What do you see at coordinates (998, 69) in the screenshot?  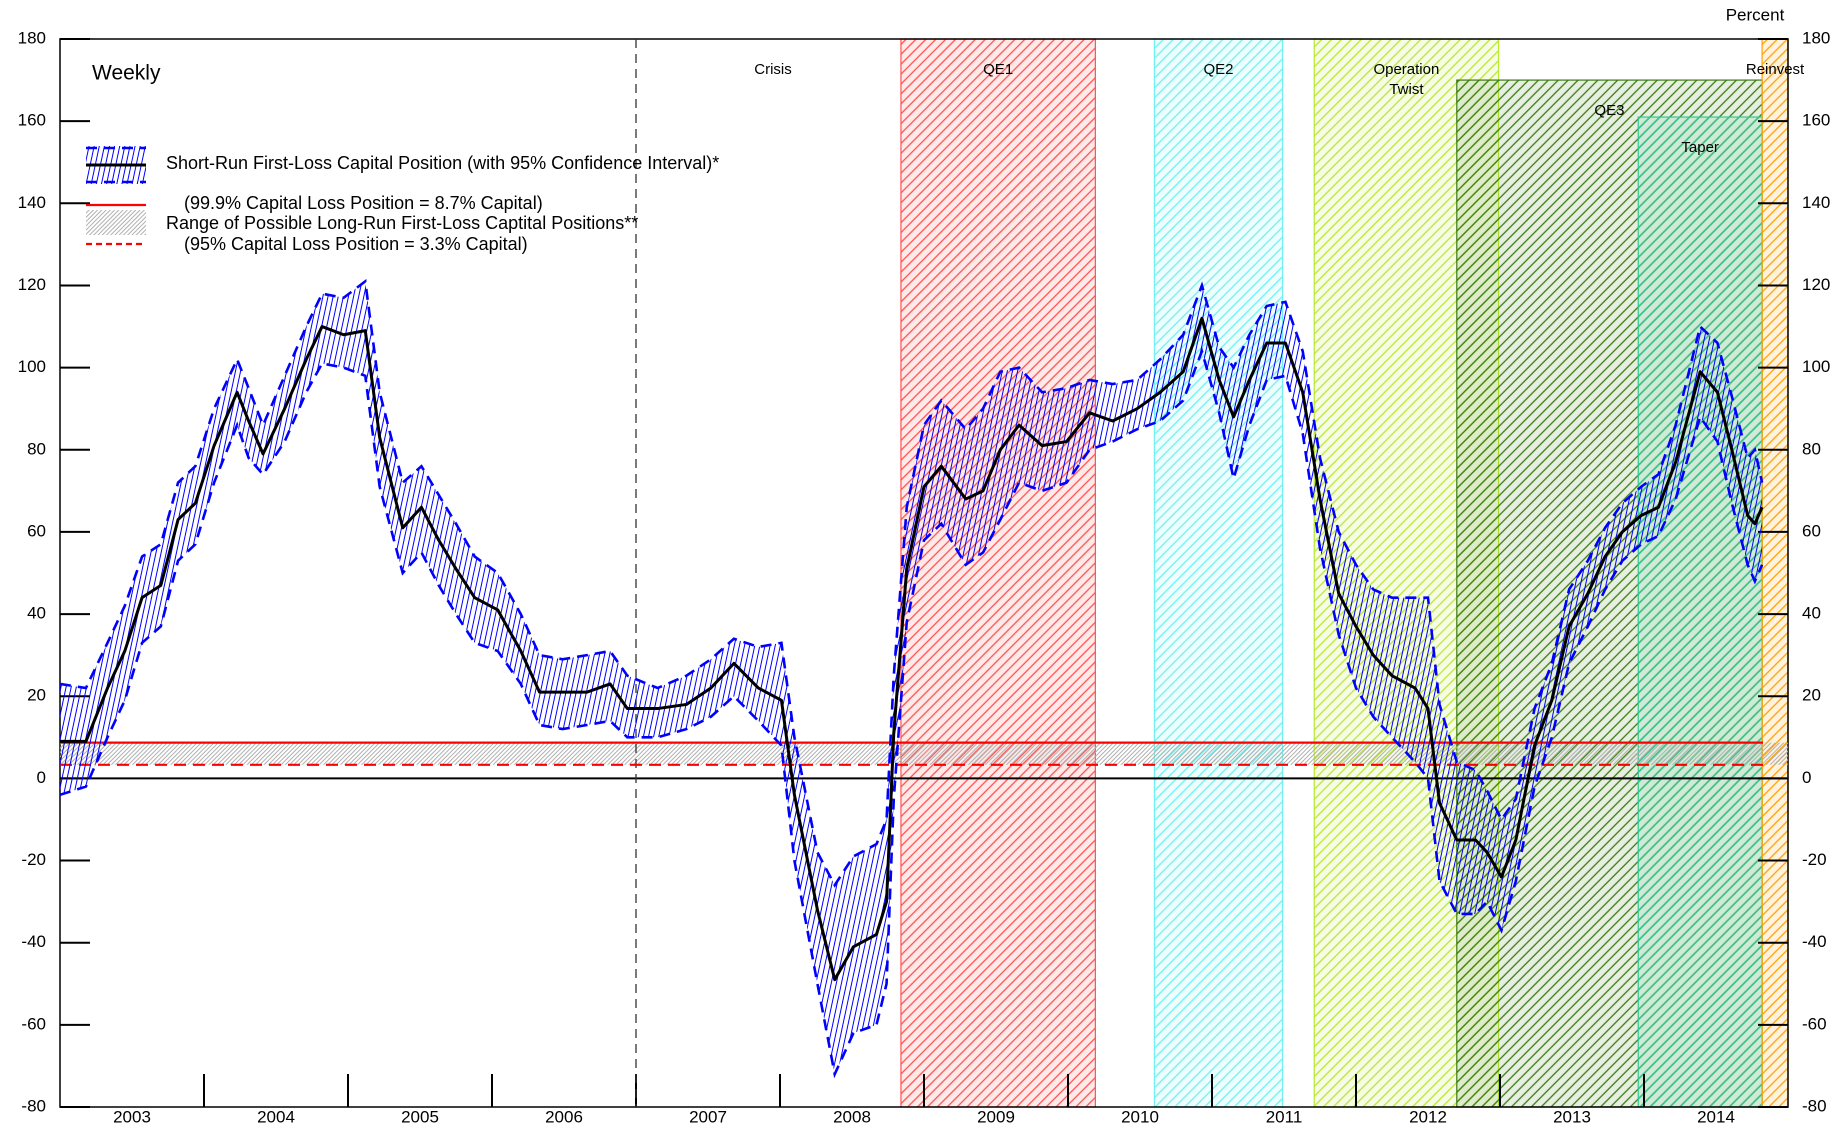 I see `region-label: QE1` at bounding box center [998, 69].